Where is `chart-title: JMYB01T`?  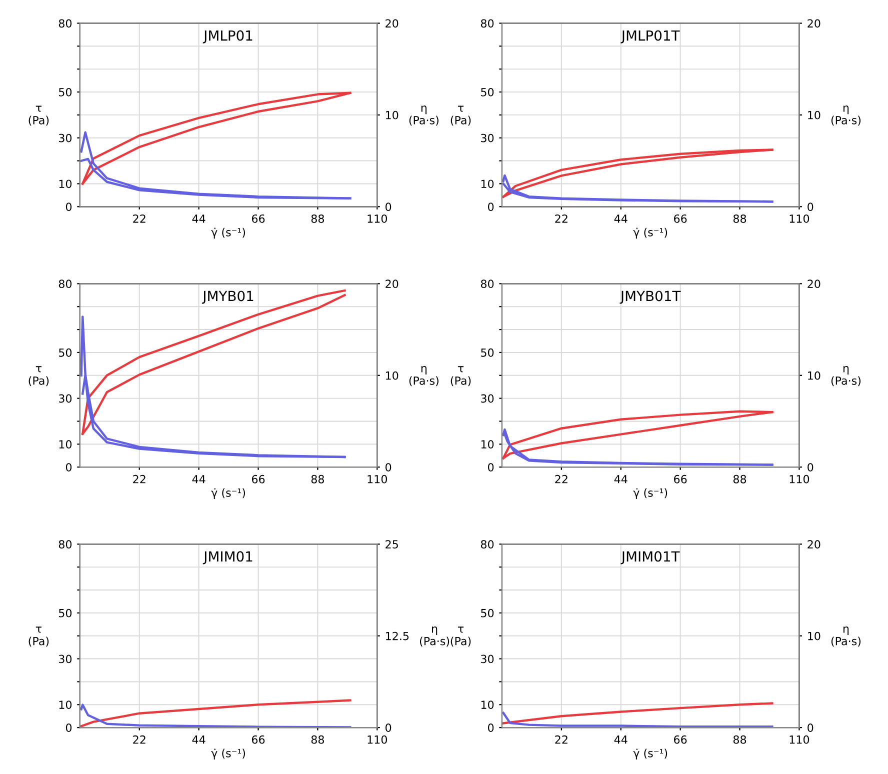 chart-title: JMYB01T is located at coordinates (650, 297).